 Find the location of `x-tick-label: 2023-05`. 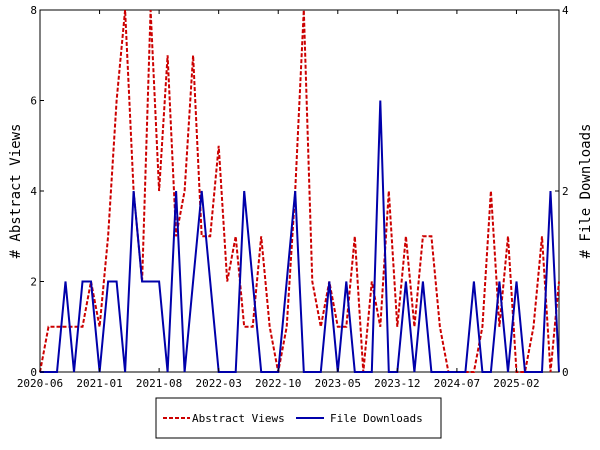

x-tick-label: 2023-05 is located at coordinates (338, 383).